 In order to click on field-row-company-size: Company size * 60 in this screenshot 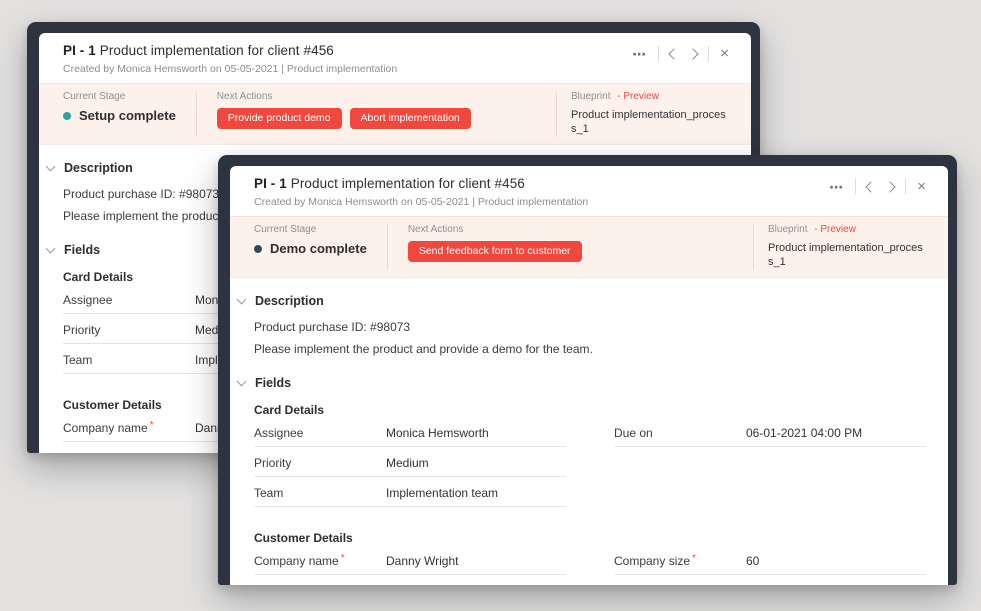, I will do `click(770, 563)`.